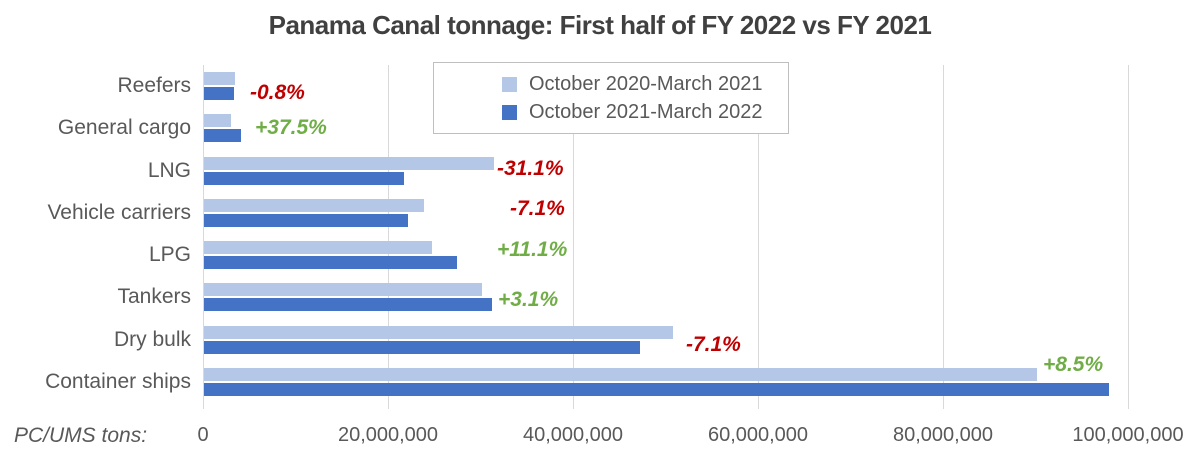  I want to click on pct-change-label: +8.5%, so click(1073, 364).